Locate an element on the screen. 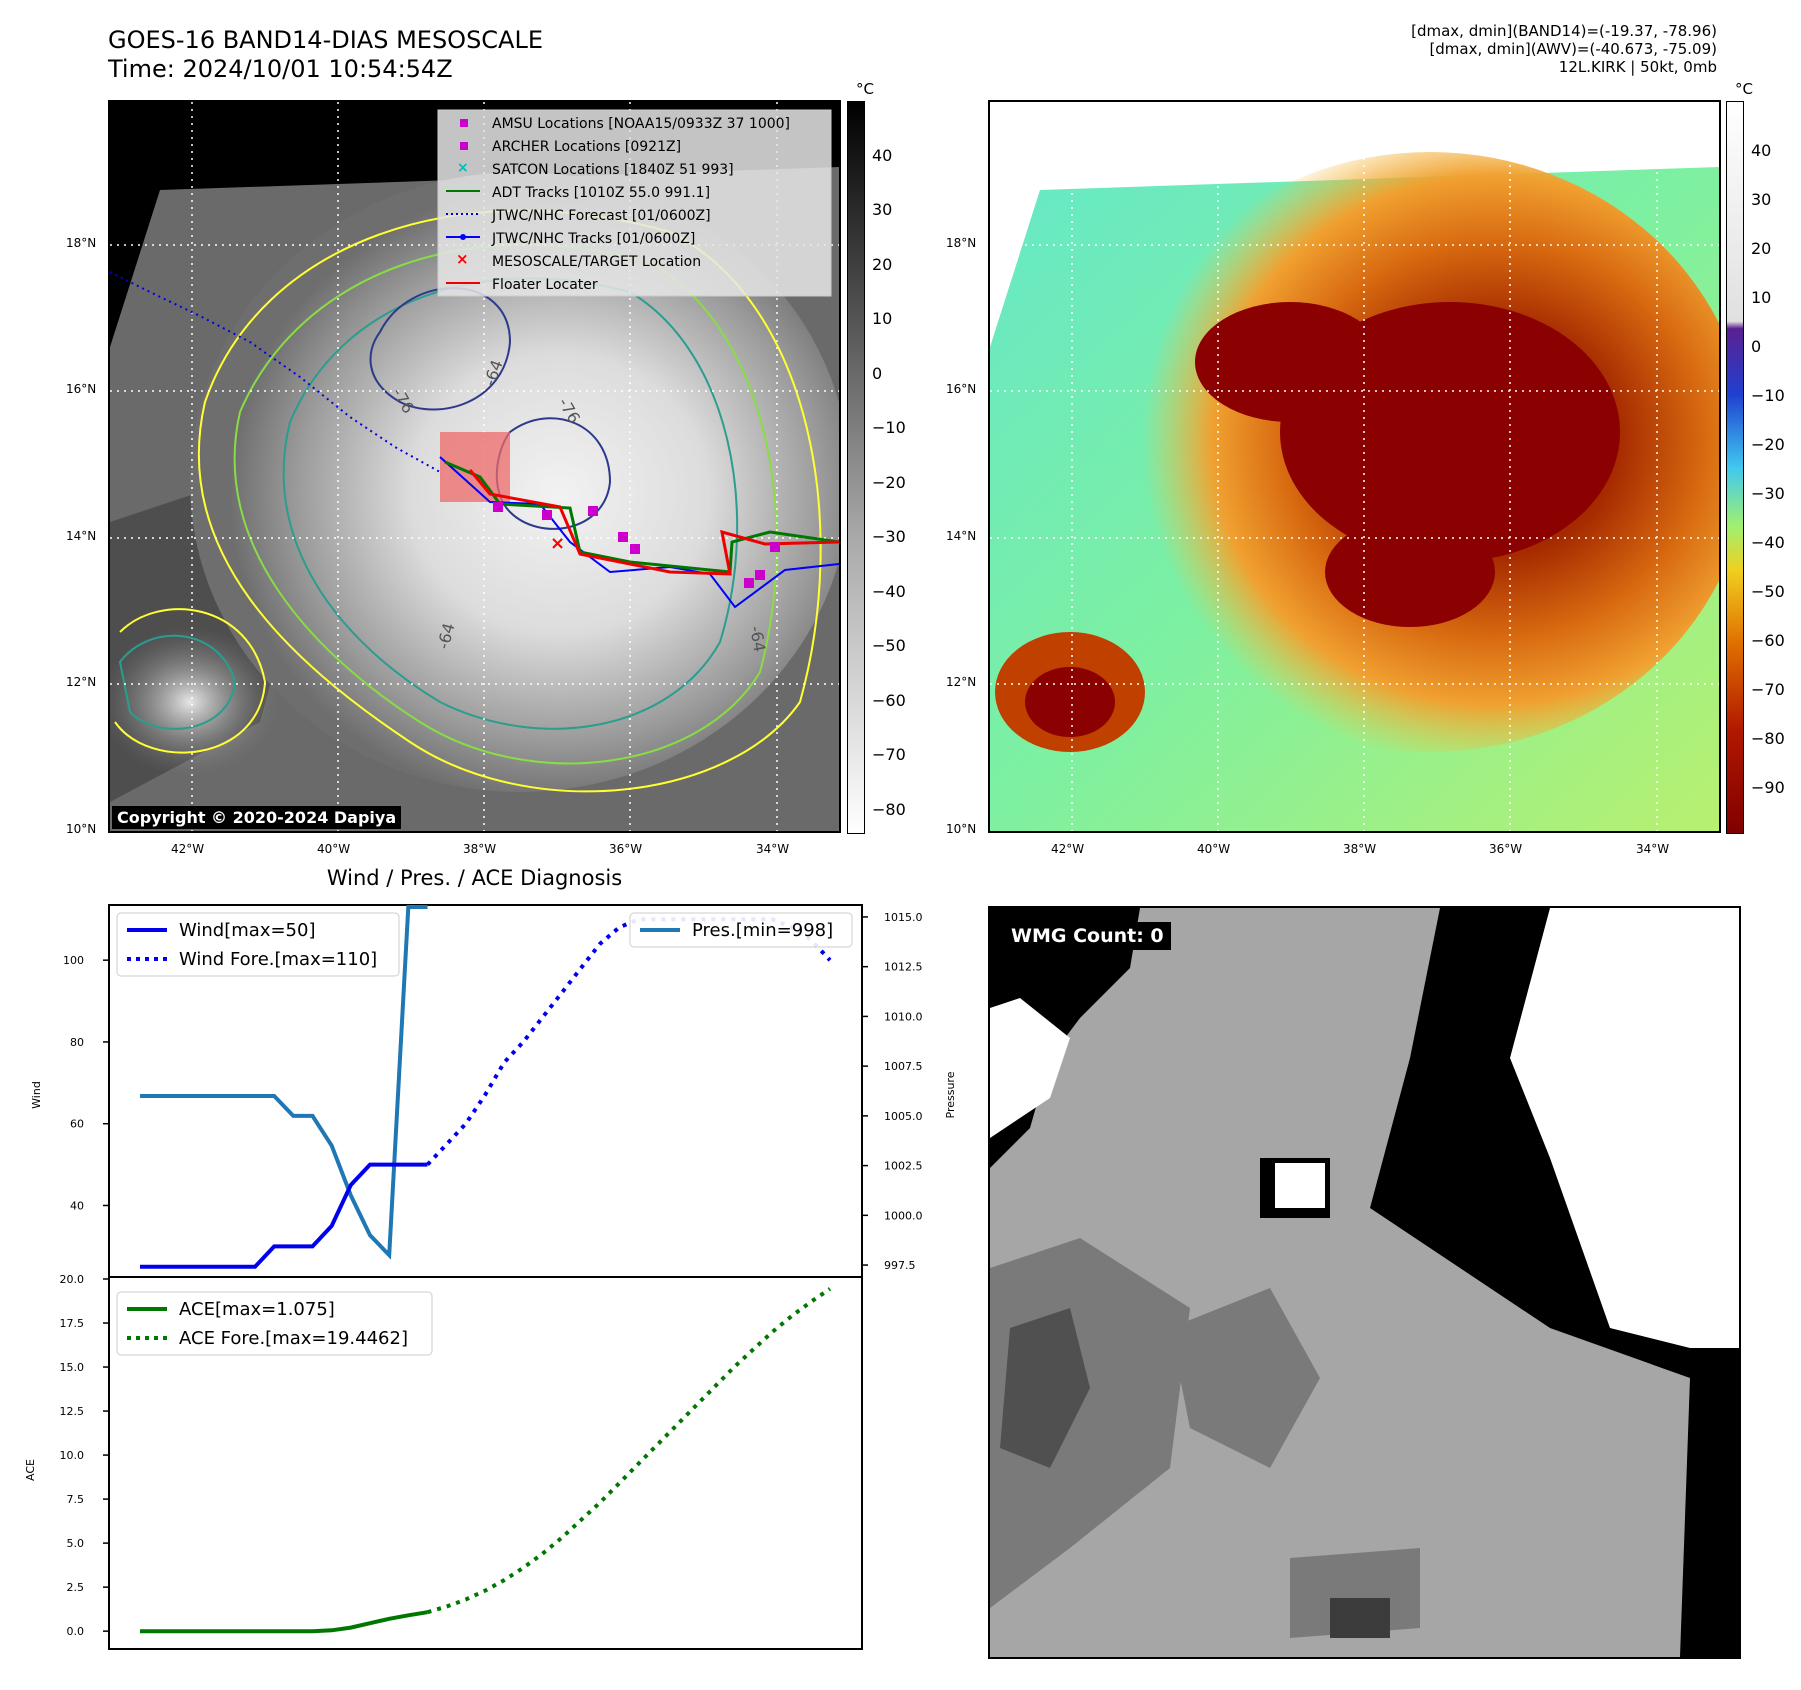 The width and height of the screenshot is (1801, 1690). wmg-white-eye is located at coordinates (1300, 1185).